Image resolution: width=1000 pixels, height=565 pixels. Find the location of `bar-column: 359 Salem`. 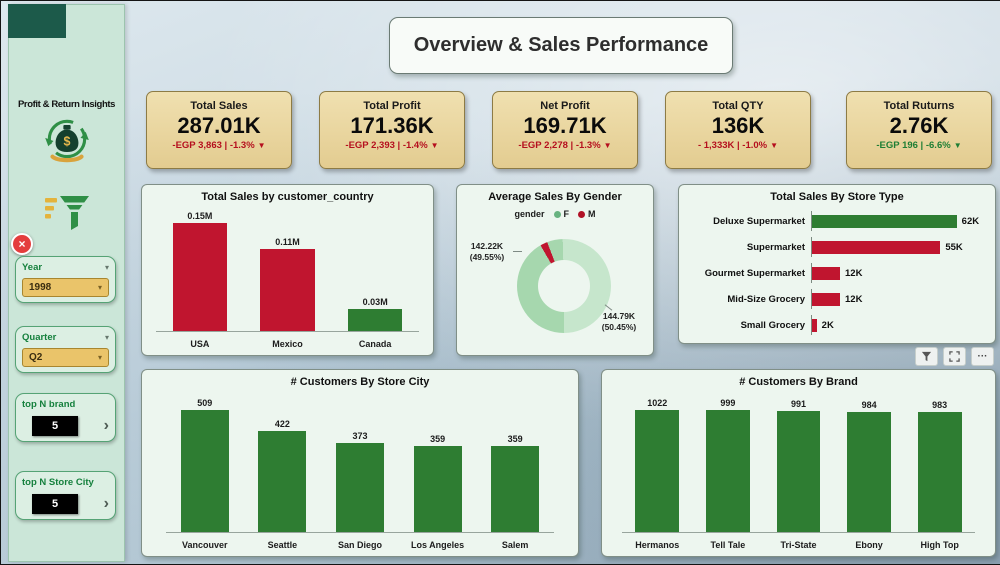

bar-column: 359 Salem is located at coordinates (515, 474).